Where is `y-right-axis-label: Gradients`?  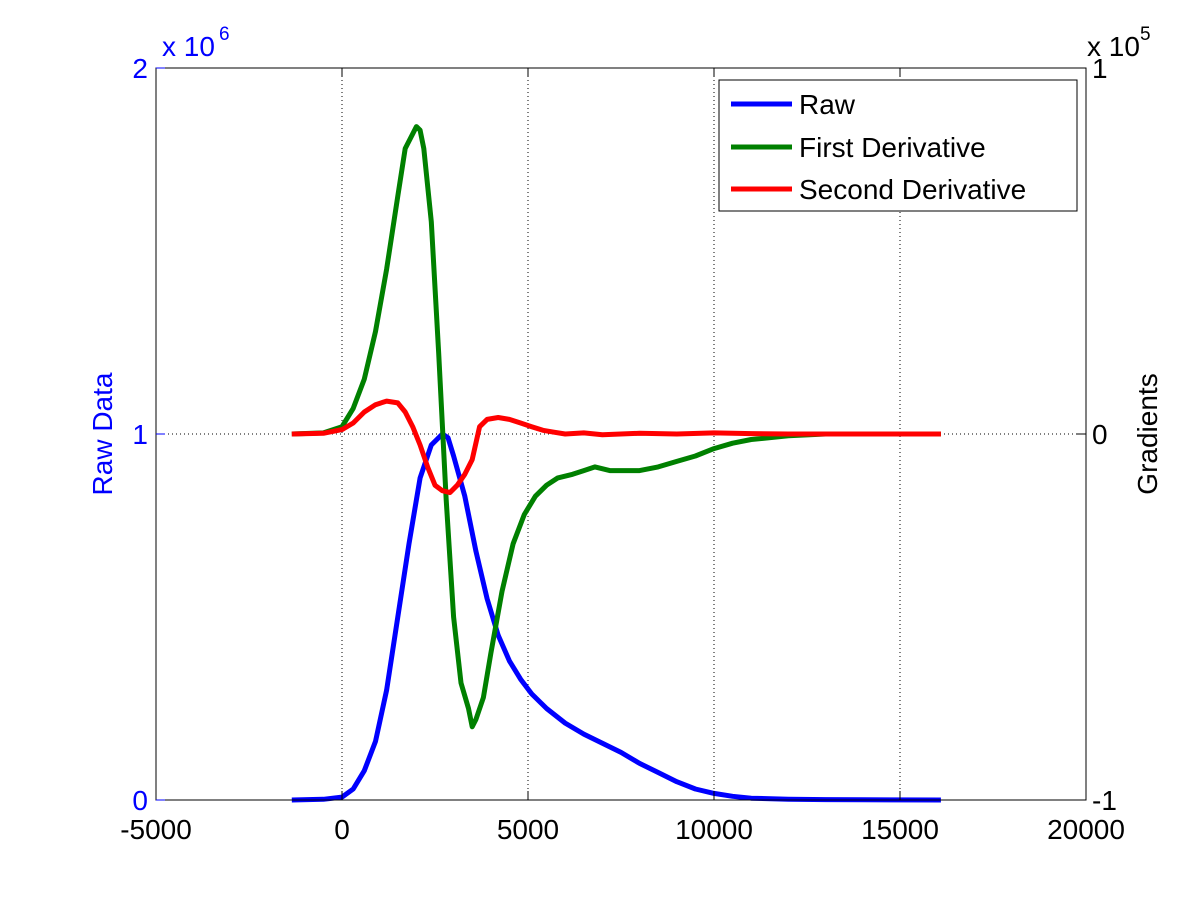
y-right-axis-label: Gradients is located at coordinates (1147, 433).